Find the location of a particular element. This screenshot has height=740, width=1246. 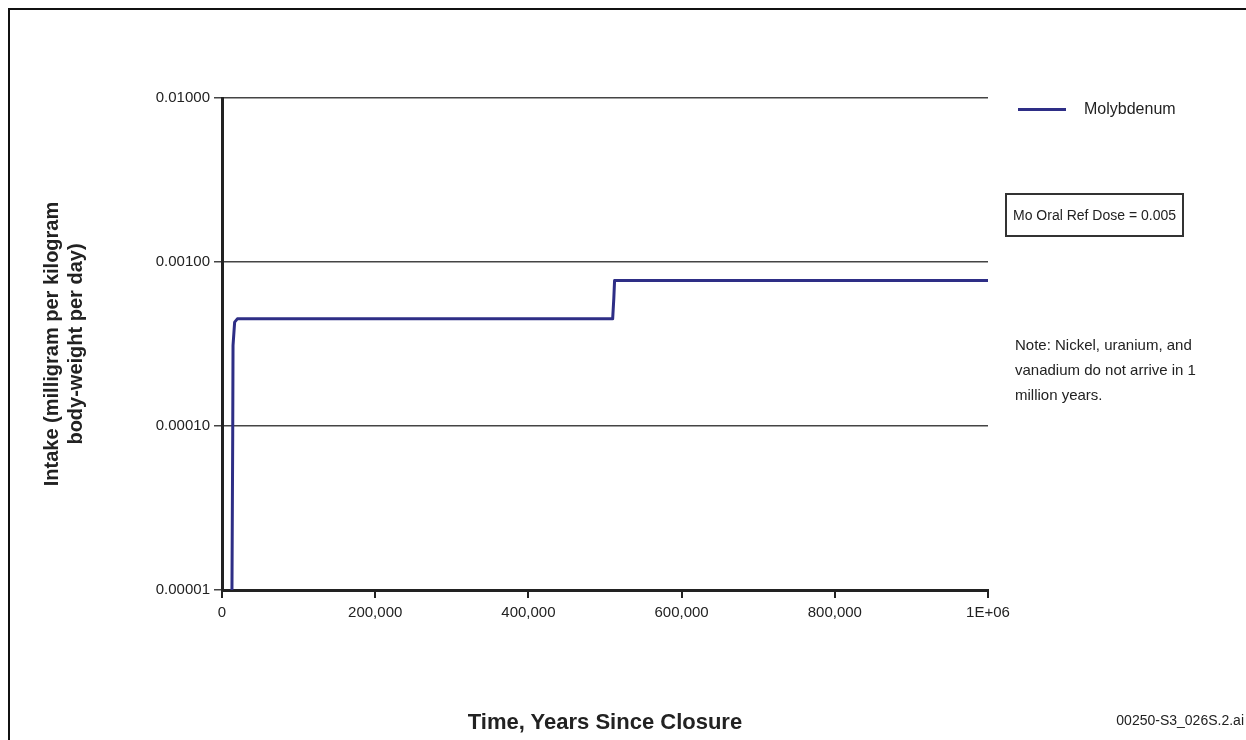

y-tick-label: 0.00010 is located at coordinates (182, 425).